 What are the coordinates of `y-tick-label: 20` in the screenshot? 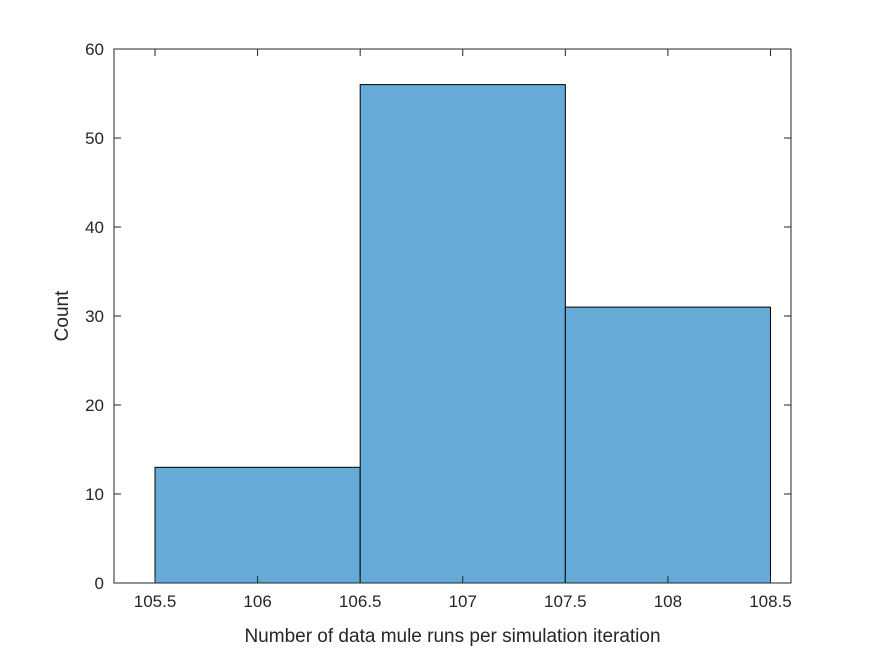 It's located at (94, 405).